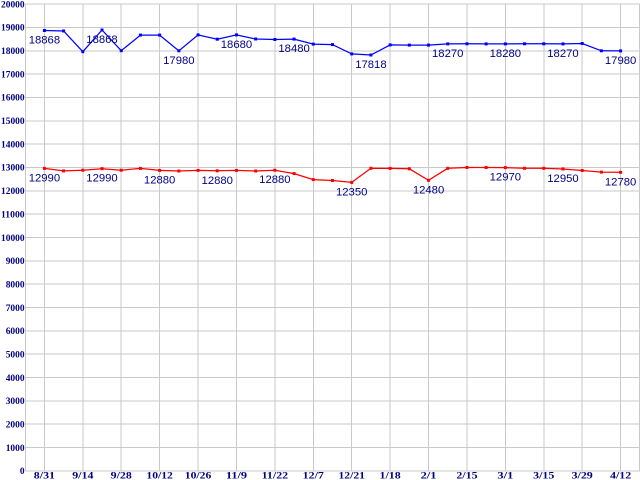 This screenshot has width=640, height=480. Describe the element at coordinates (15, 332) in the screenshot. I see `svg-text: 6000` at that location.